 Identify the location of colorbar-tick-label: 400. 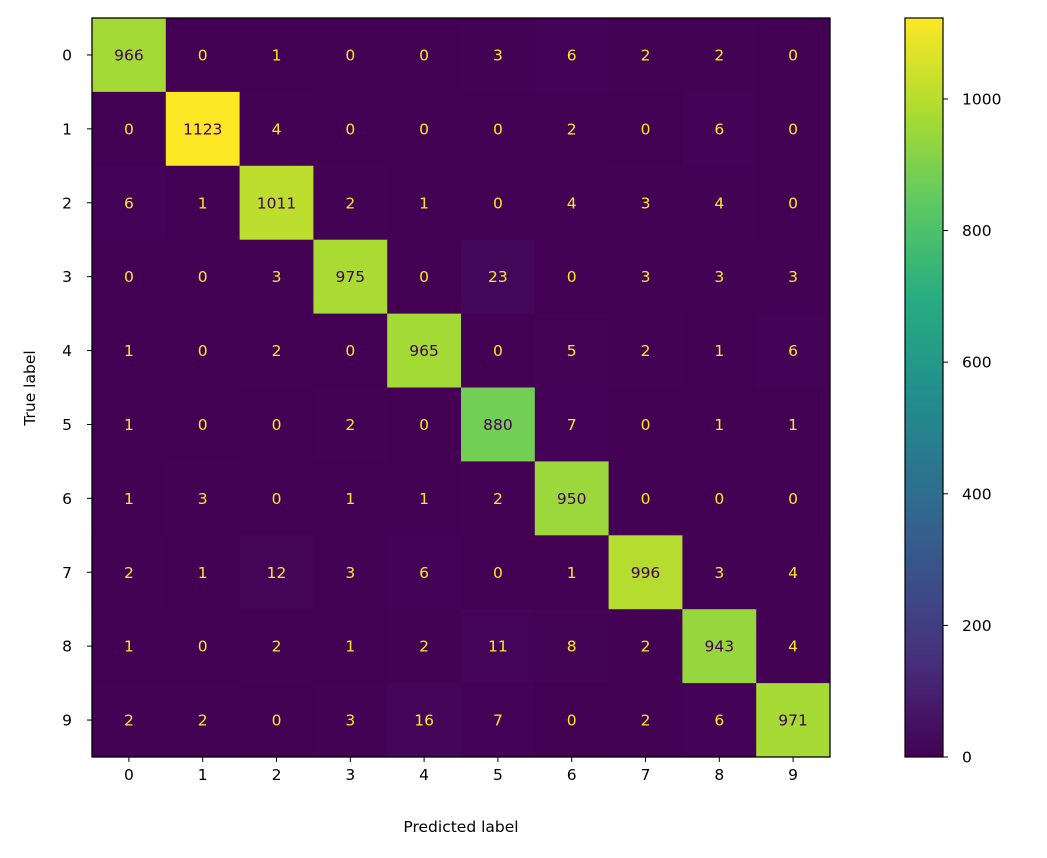
(977, 494).